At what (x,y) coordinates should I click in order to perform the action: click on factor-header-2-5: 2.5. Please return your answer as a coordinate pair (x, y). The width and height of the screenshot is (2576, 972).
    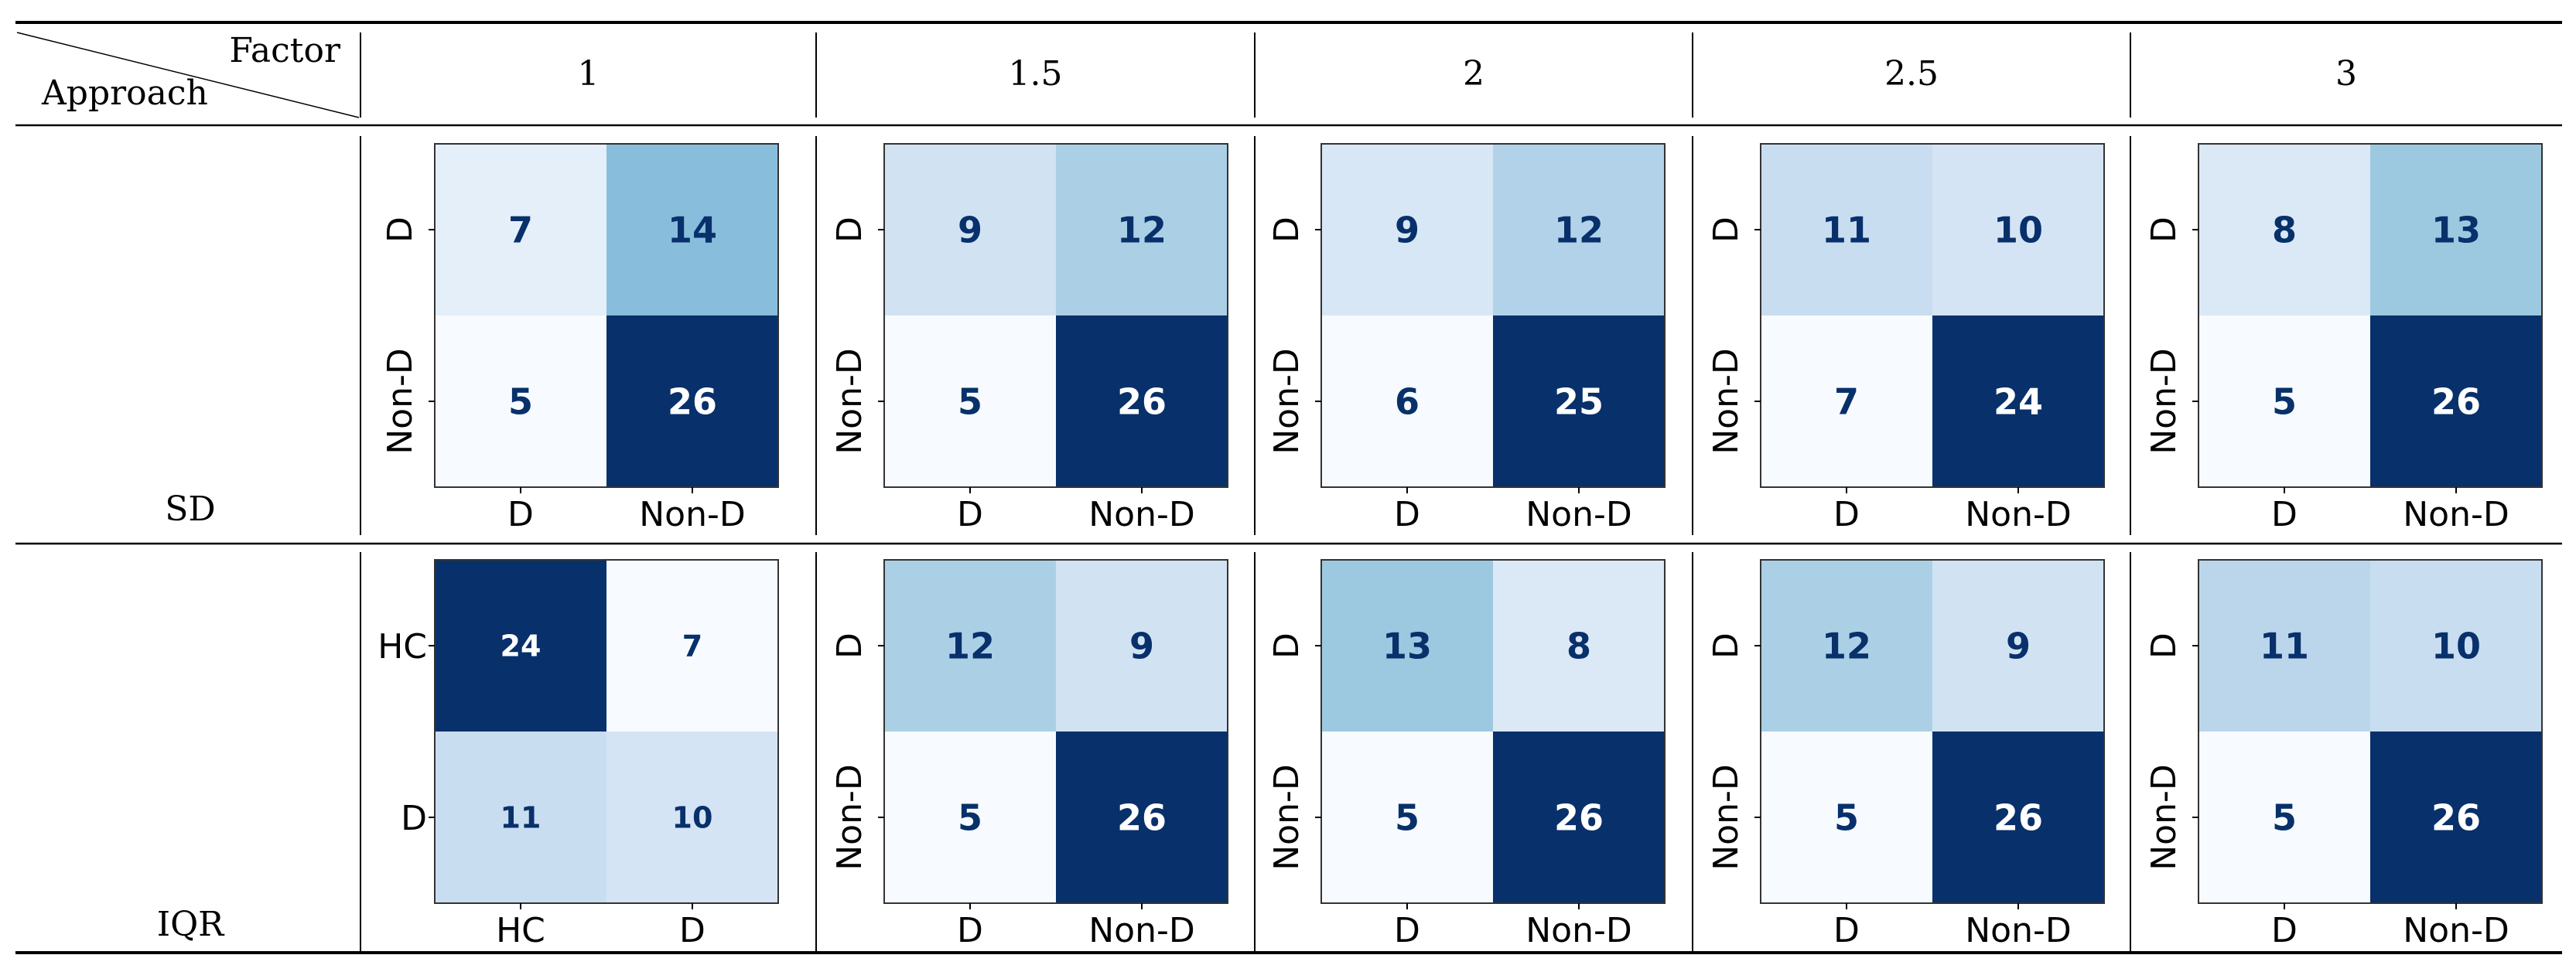
    Looking at the image, I should click on (1911, 74).